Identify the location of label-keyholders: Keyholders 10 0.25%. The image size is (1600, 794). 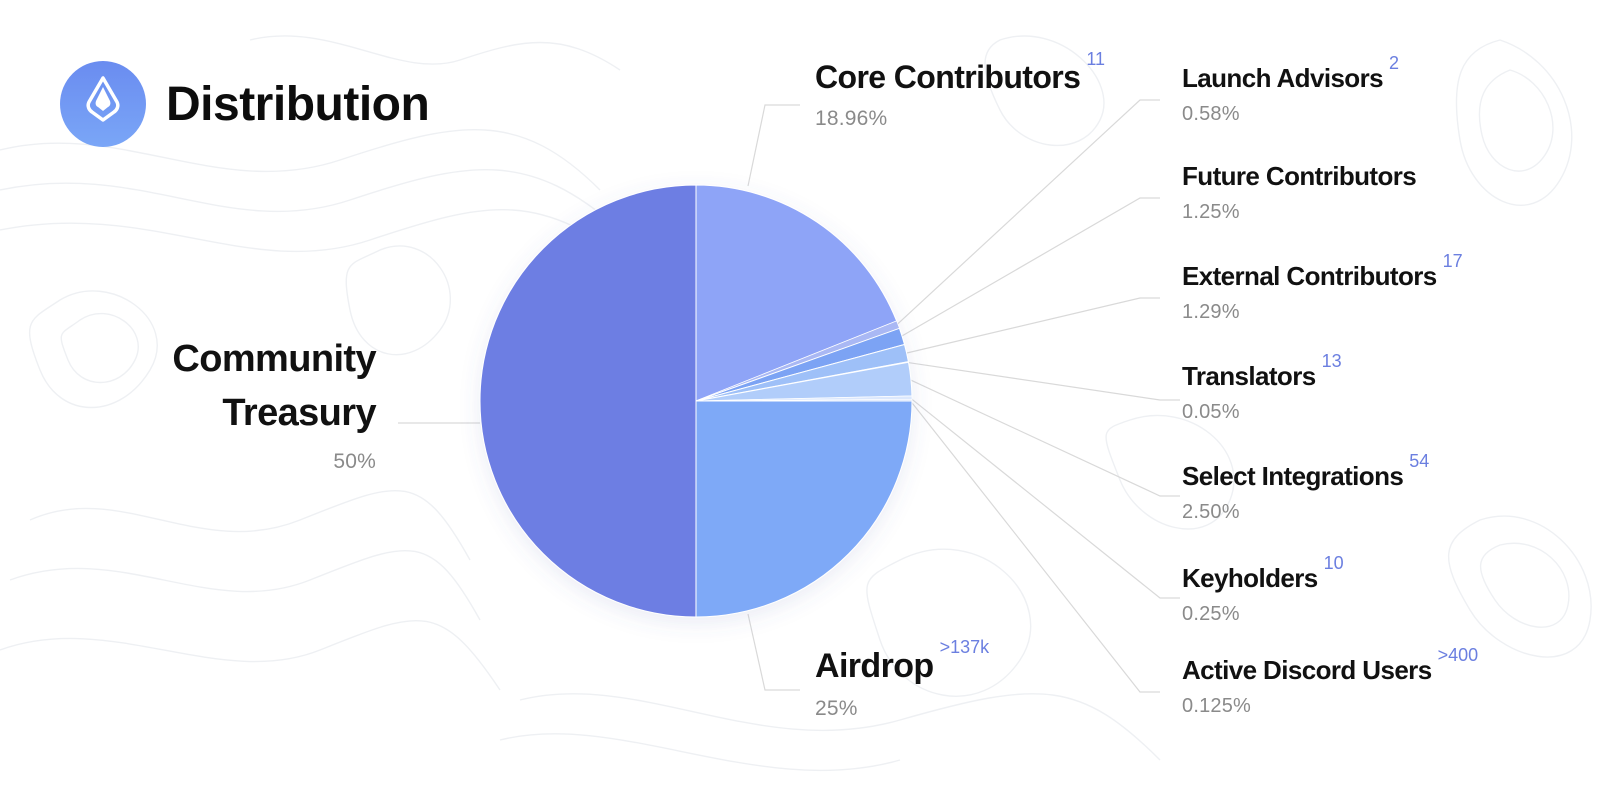
(1263, 589).